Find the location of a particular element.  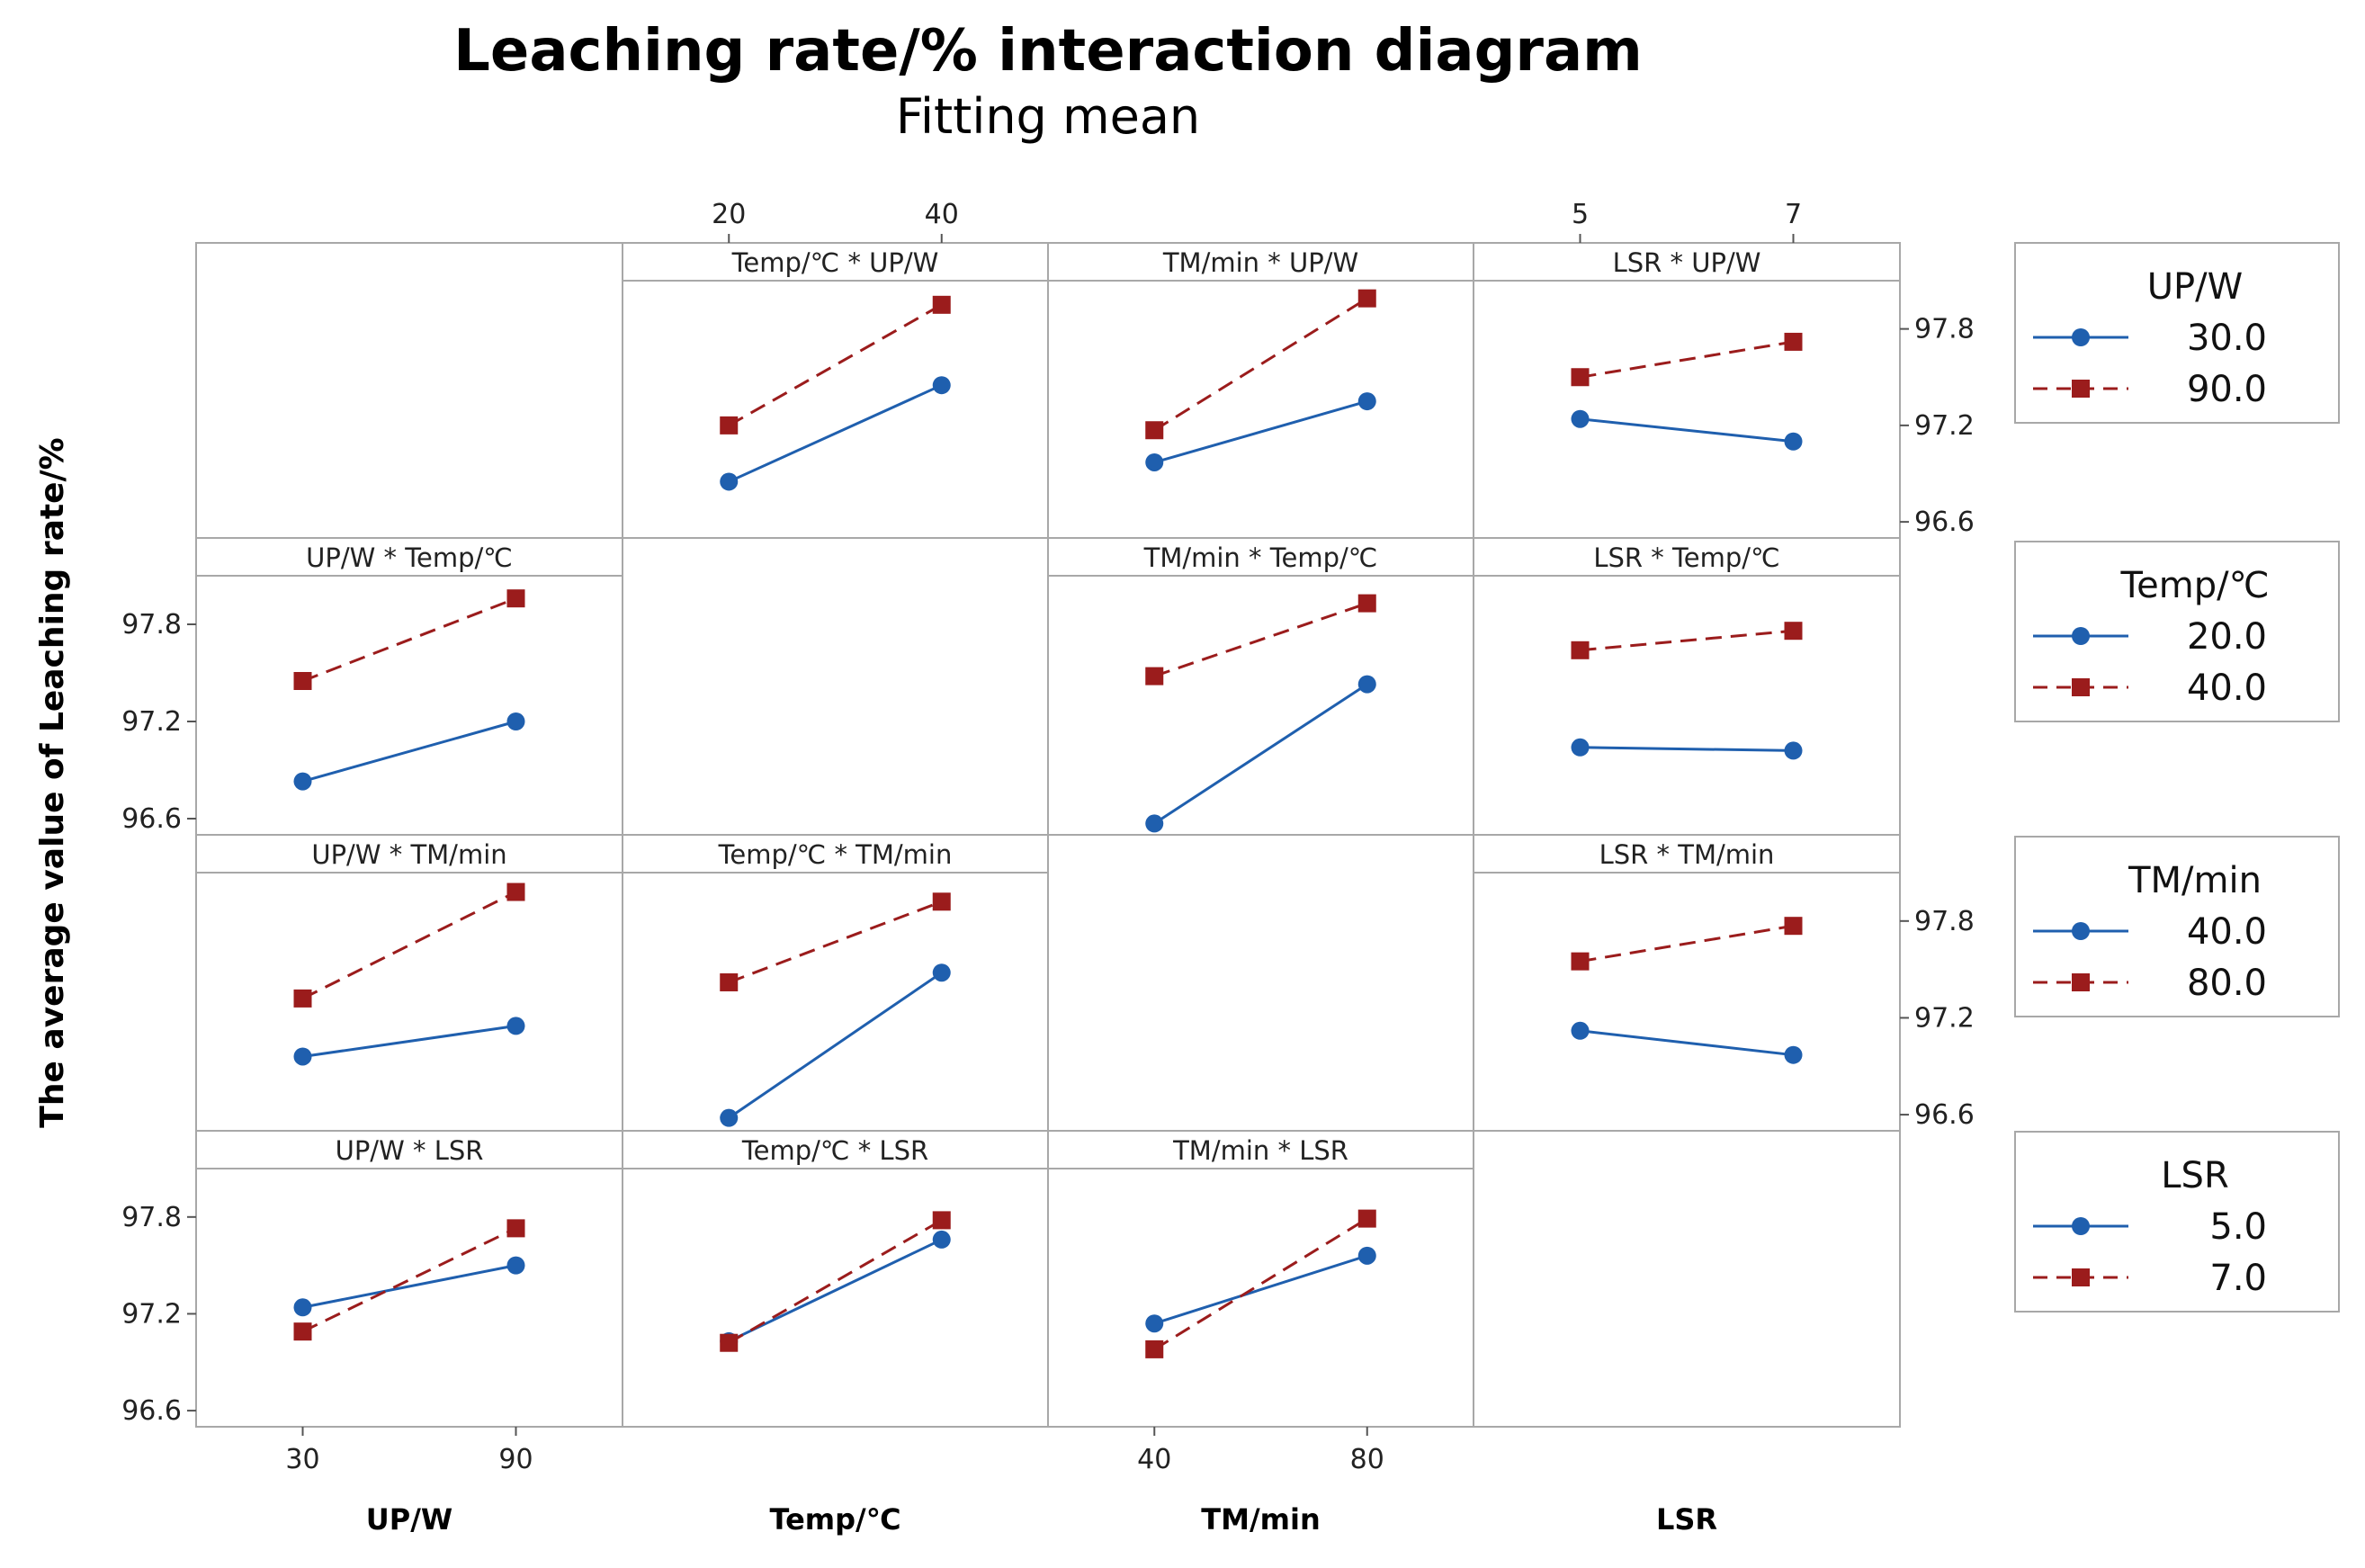

x-factor-label: Temp/℃ is located at coordinates (835, 1519).